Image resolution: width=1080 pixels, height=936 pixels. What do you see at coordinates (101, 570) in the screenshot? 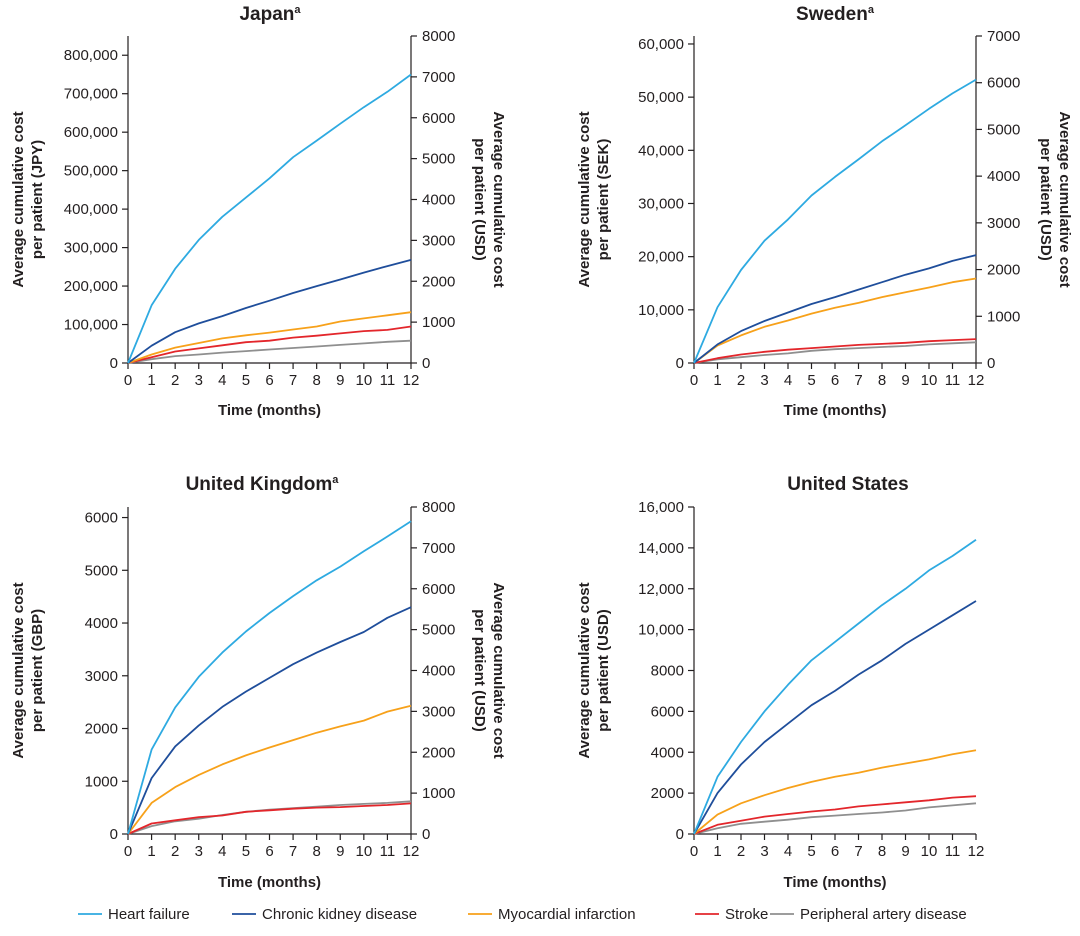
I see `y-tick-label: 5000` at bounding box center [101, 570].